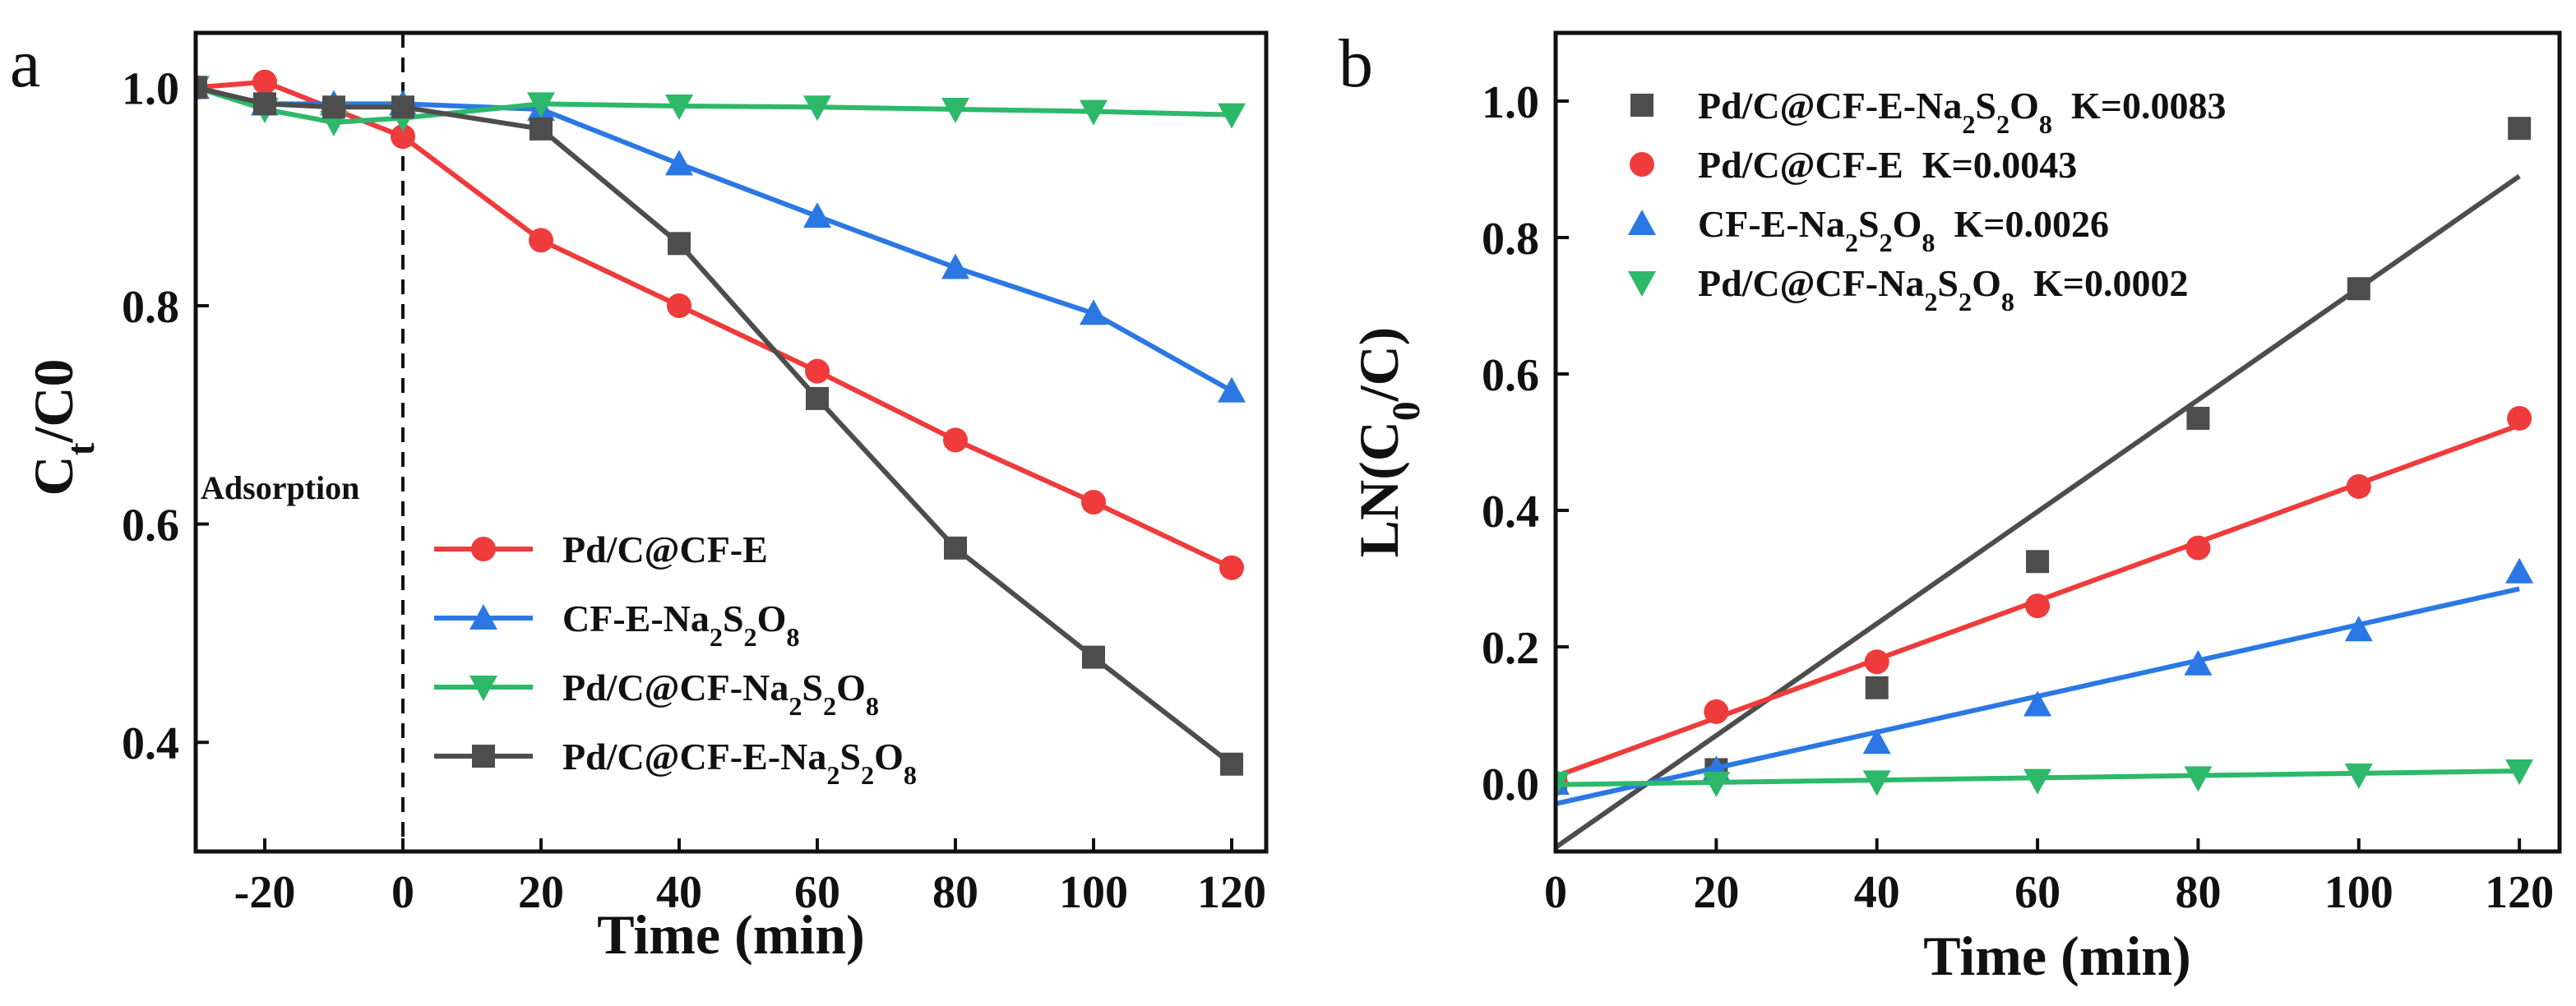 This screenshot has height=1006, width=2576. I want to click on panel-b-legend-k-value: K=0.0083, so click(2149, 106).